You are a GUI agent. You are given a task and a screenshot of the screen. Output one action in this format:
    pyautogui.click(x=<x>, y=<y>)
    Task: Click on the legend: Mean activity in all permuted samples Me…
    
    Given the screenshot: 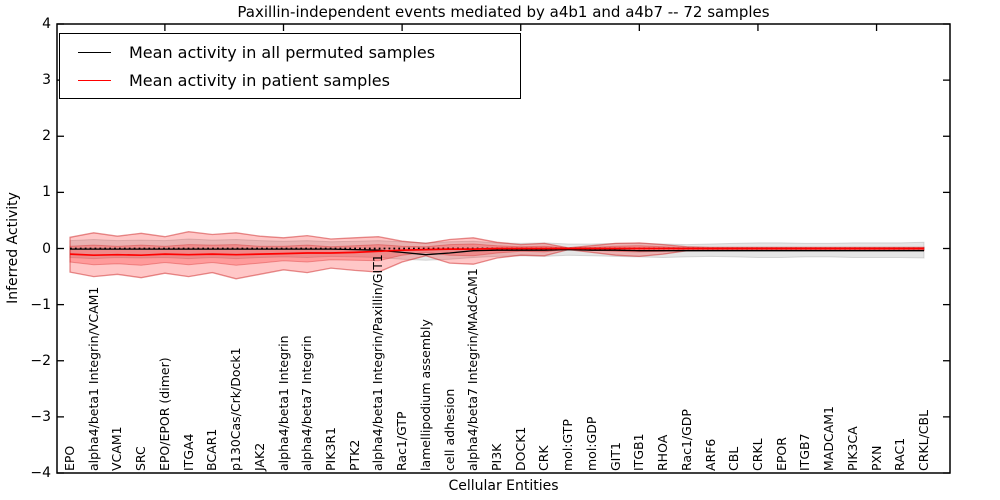 What is the action you would take?
    pyautogui.click(x=290, y=66)
    